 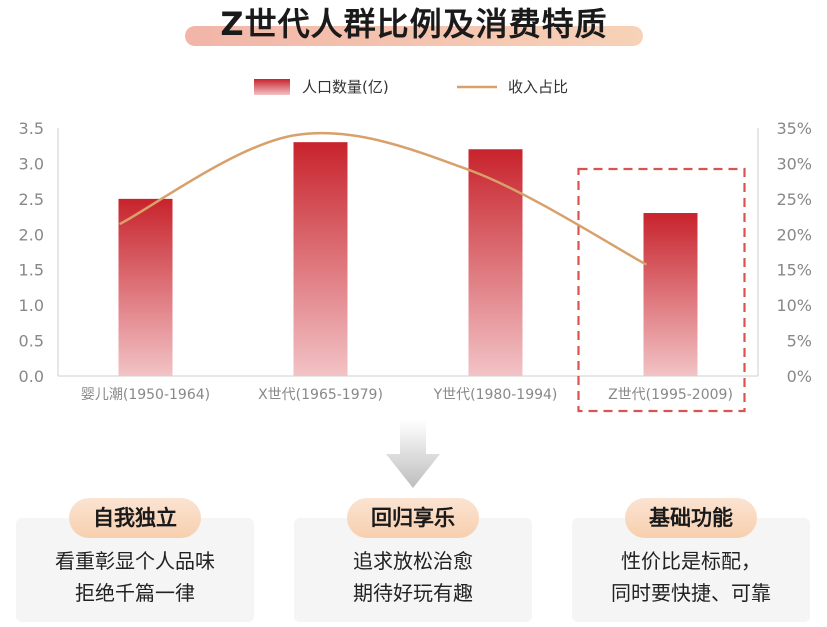 I want to click on x-tick-label: X世代(1965-1979), so click(x=320, y=395).